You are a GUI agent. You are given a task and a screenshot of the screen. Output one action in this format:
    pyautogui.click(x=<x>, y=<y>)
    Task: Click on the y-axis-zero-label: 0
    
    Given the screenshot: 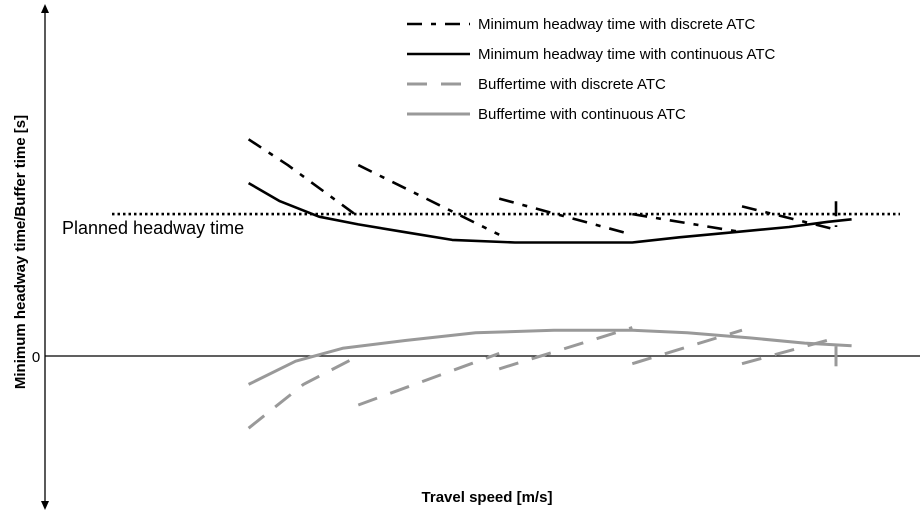 What is the action you would take?
    pyautogui.click(x=36, y=357)
    